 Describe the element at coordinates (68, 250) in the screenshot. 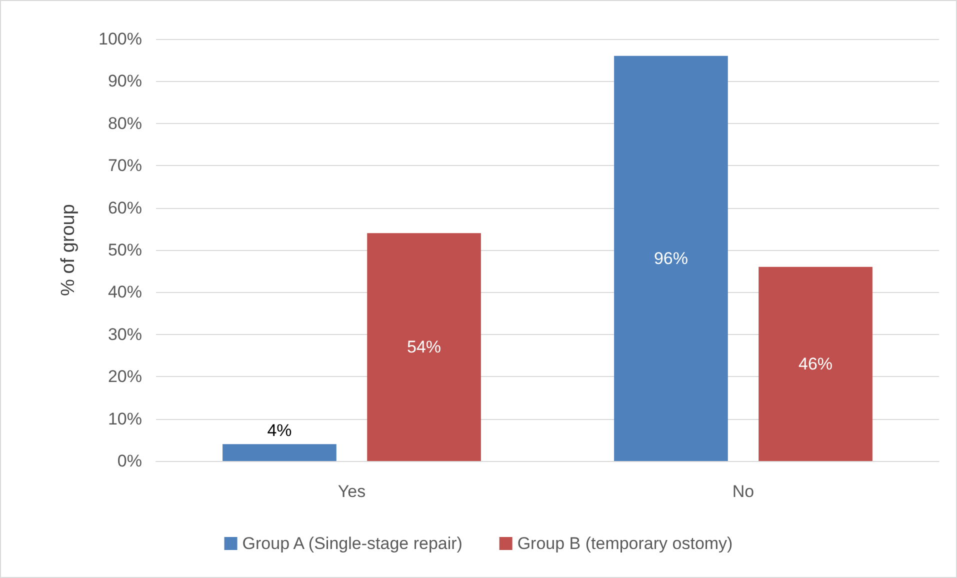

I see `y-axis-title: % of group` at that location.